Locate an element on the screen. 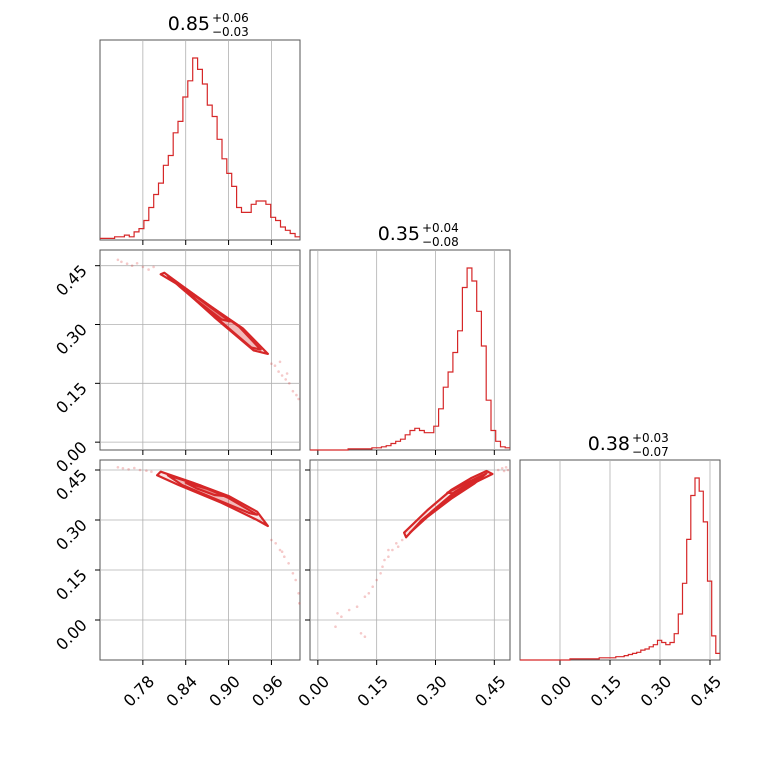 The width and height of the screenshot is (760, 765). title-median: 0.38 is located at coordinates (609, 444).